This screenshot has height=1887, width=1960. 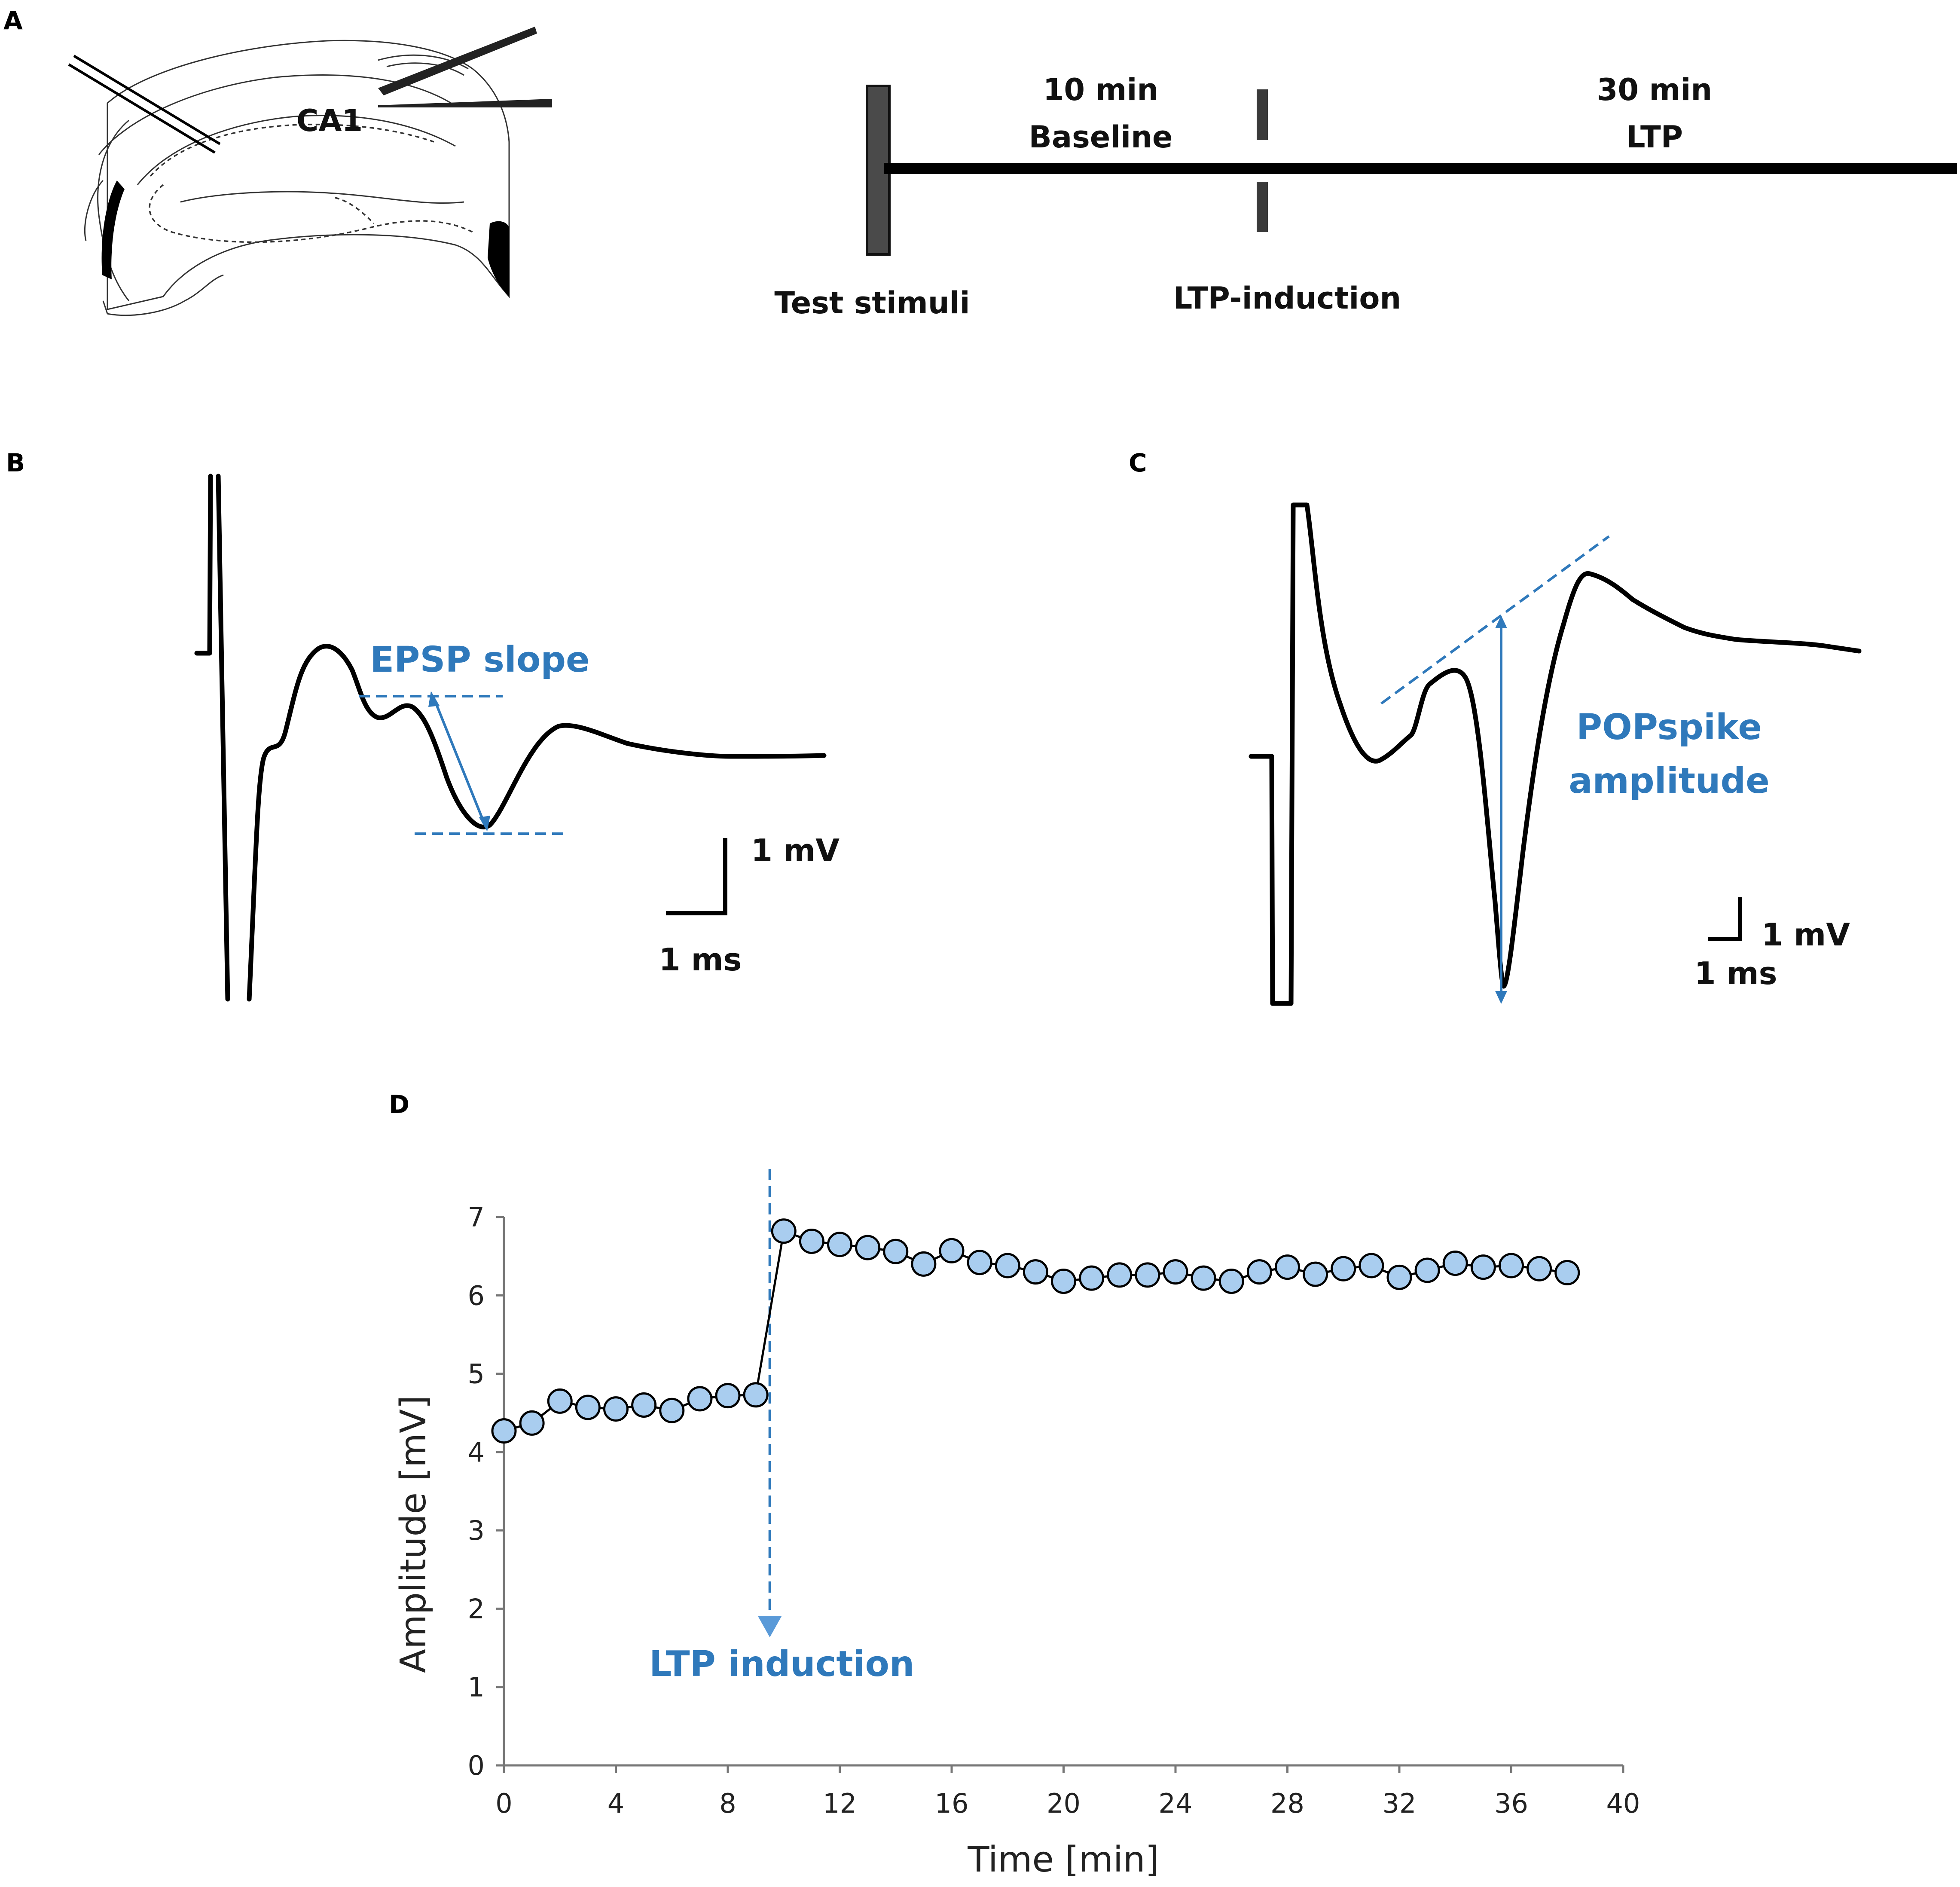 What do you see at coordinates (477, 1766) in the screenshot?
I see `y-tick-label: 0` at bounding box center [477, 1766].